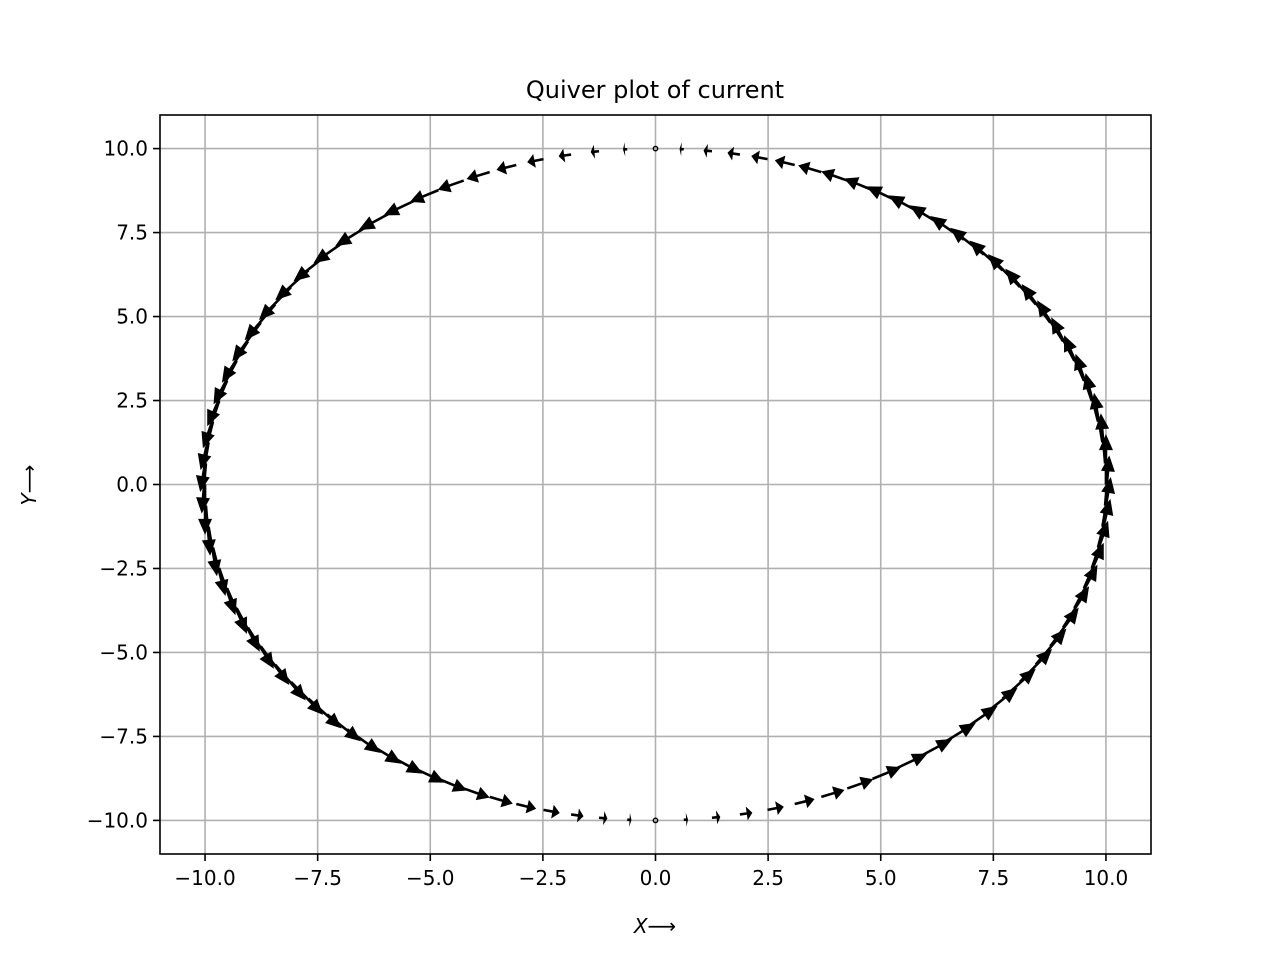  What do you see at coordinates (132, 233) in the screenshot?
I see `y-tick-label: 7.5` at bounding box center [132, 233].